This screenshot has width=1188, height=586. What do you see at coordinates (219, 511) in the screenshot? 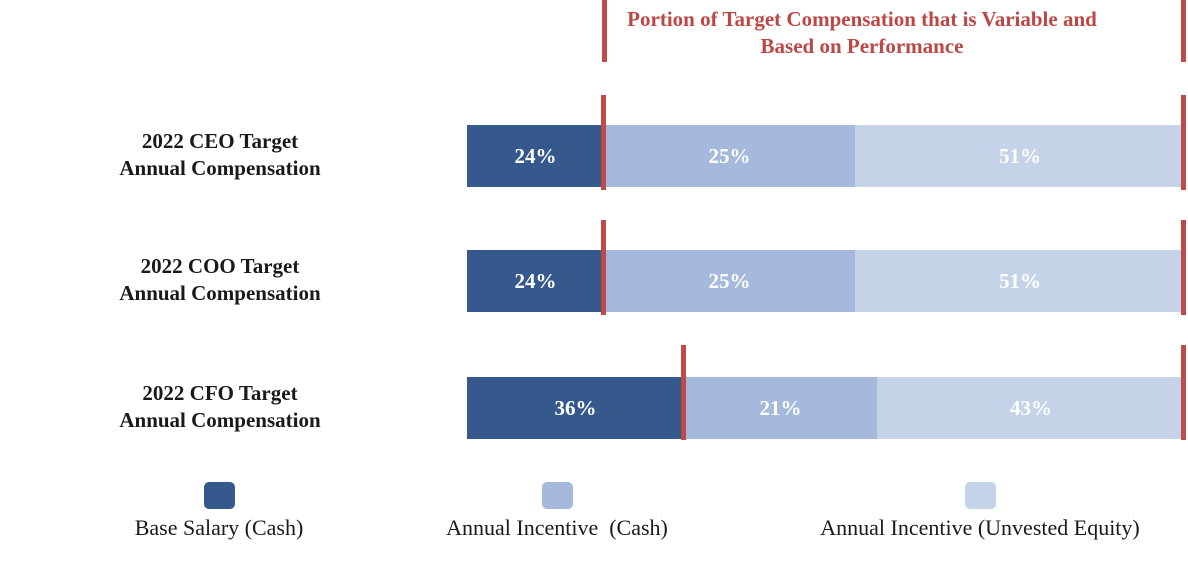
I see `legend-item-base-salary: Base Salary (Cash)` at bounding box center [219, 511].